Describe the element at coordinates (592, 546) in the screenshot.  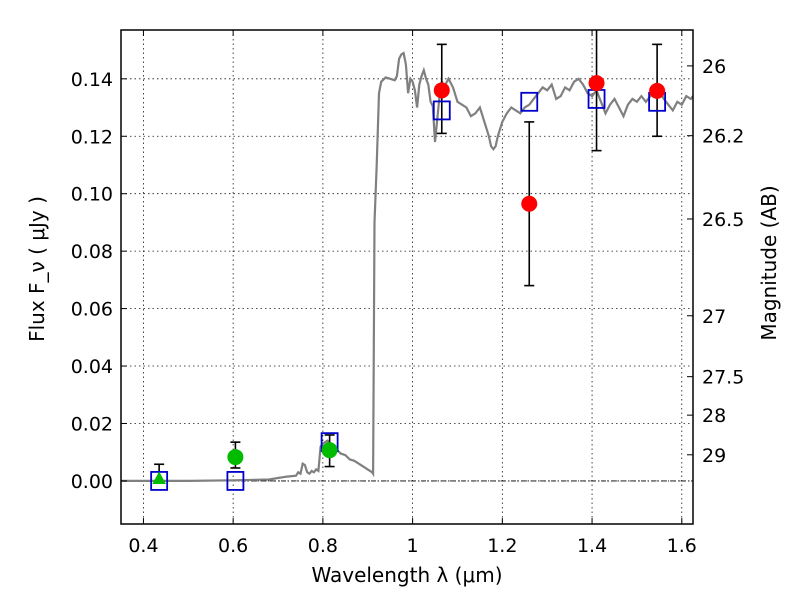
I see `x-tick-label: 1.4` at that location.